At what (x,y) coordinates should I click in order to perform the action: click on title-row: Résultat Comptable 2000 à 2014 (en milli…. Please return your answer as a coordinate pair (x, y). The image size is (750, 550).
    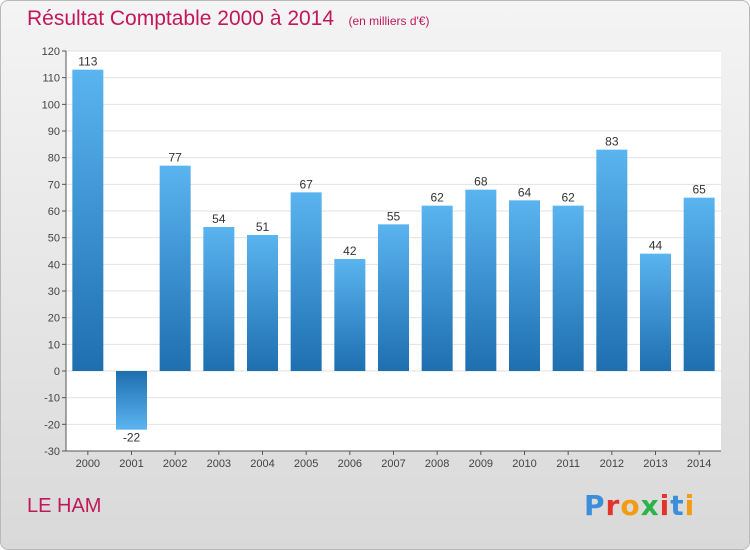
    Looking at the image, I should click on (228, 19).